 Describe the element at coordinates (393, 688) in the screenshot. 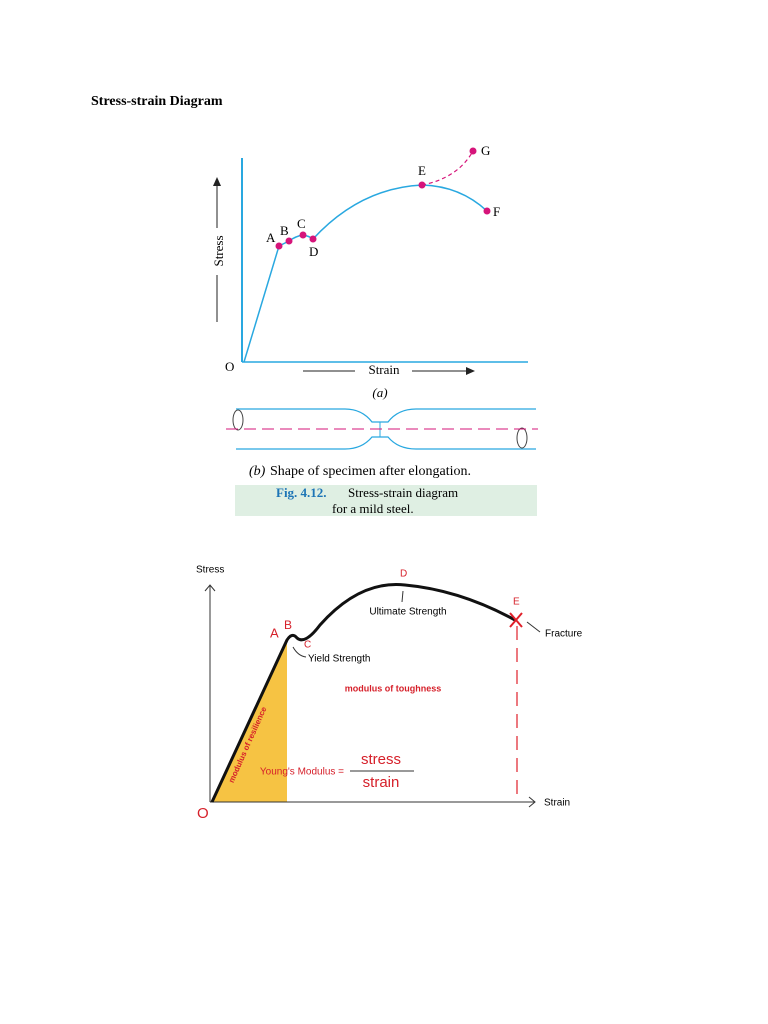

I see `annotation: modulus of toughness` at that location.